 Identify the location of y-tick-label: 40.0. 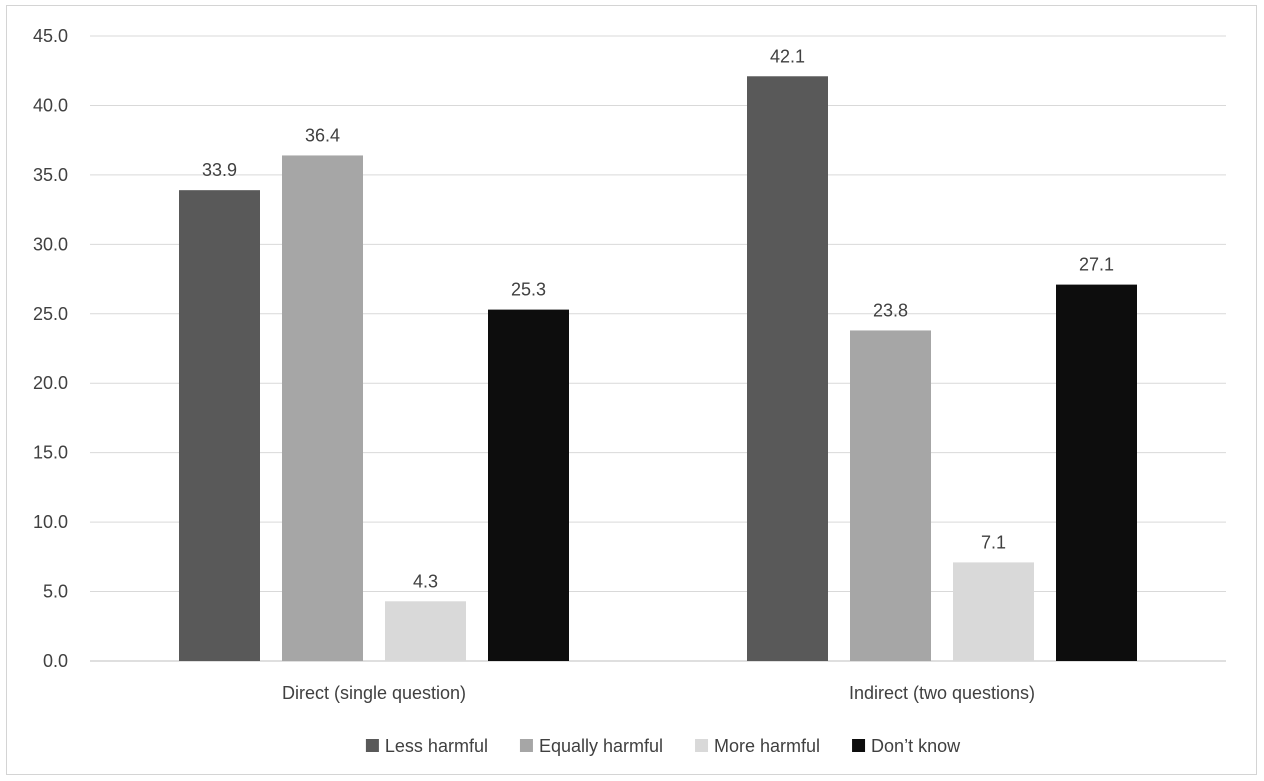
(50, 105).